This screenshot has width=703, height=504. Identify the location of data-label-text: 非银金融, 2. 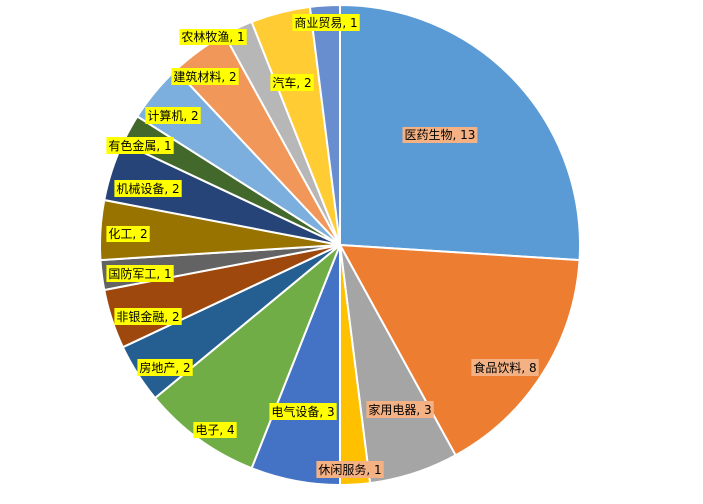
(147, 316).